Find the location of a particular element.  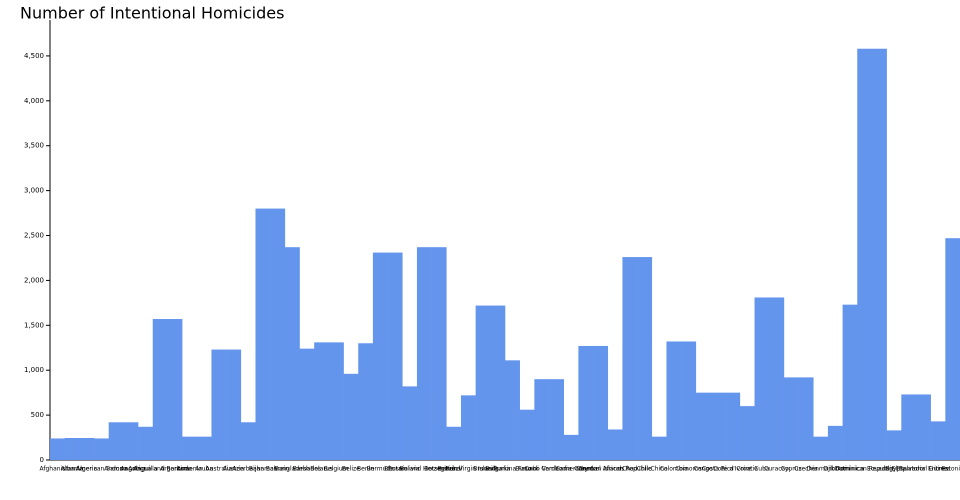

x-tick-label: Chad is located at coordinates (630, 469).